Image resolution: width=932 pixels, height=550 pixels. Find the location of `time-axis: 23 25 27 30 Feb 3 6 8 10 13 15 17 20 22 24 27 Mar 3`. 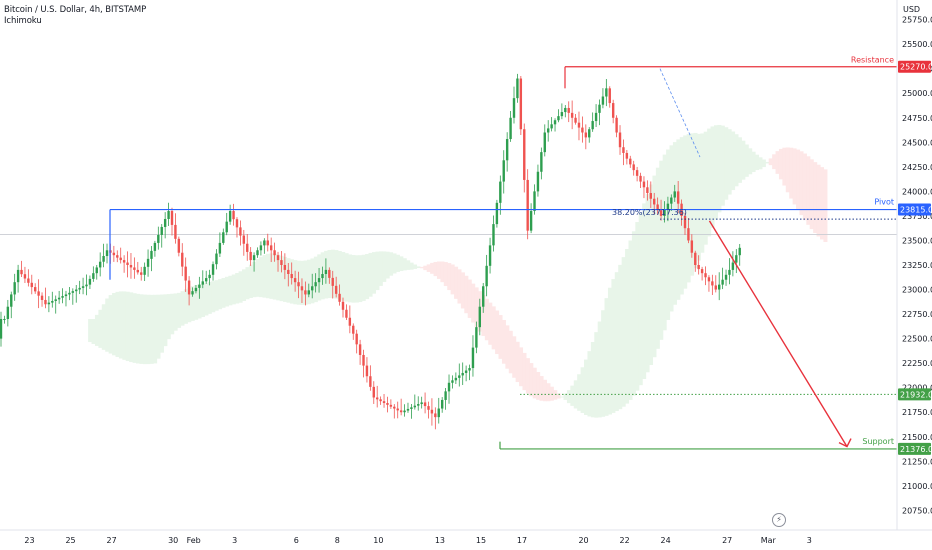

time-axis: 23 25 27 30 Feb 3 6 8 10 13 15 17 20 22 24 27 Mar 3 is located at coordinates (466, 537).